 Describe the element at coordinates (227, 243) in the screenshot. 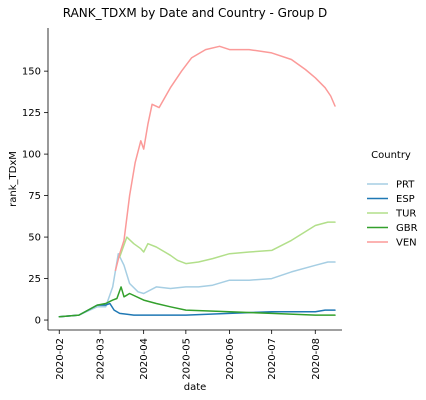

I see `series-line-tur` at that location.